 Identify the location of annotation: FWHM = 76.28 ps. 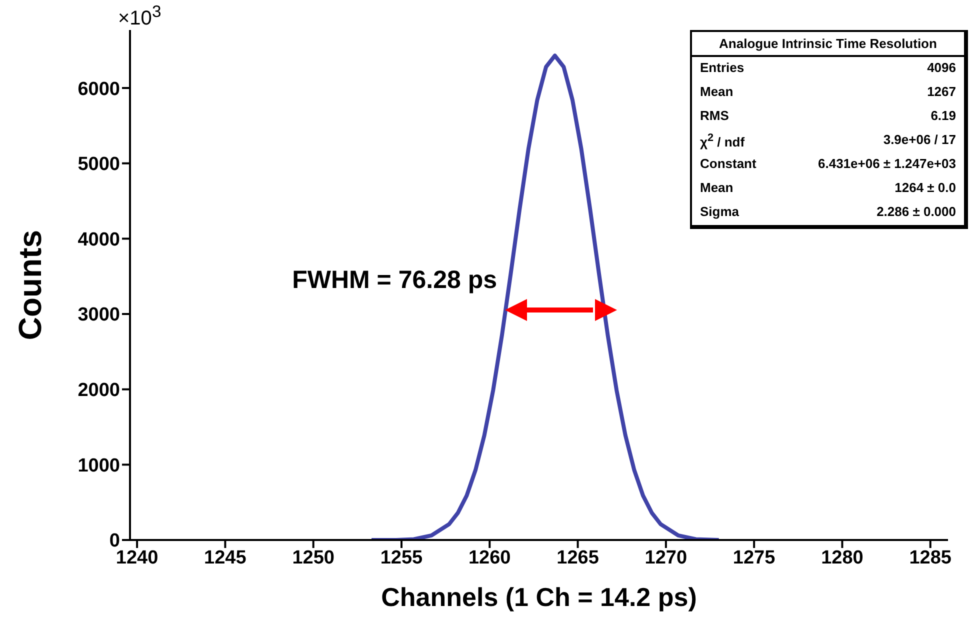
(394, 280).